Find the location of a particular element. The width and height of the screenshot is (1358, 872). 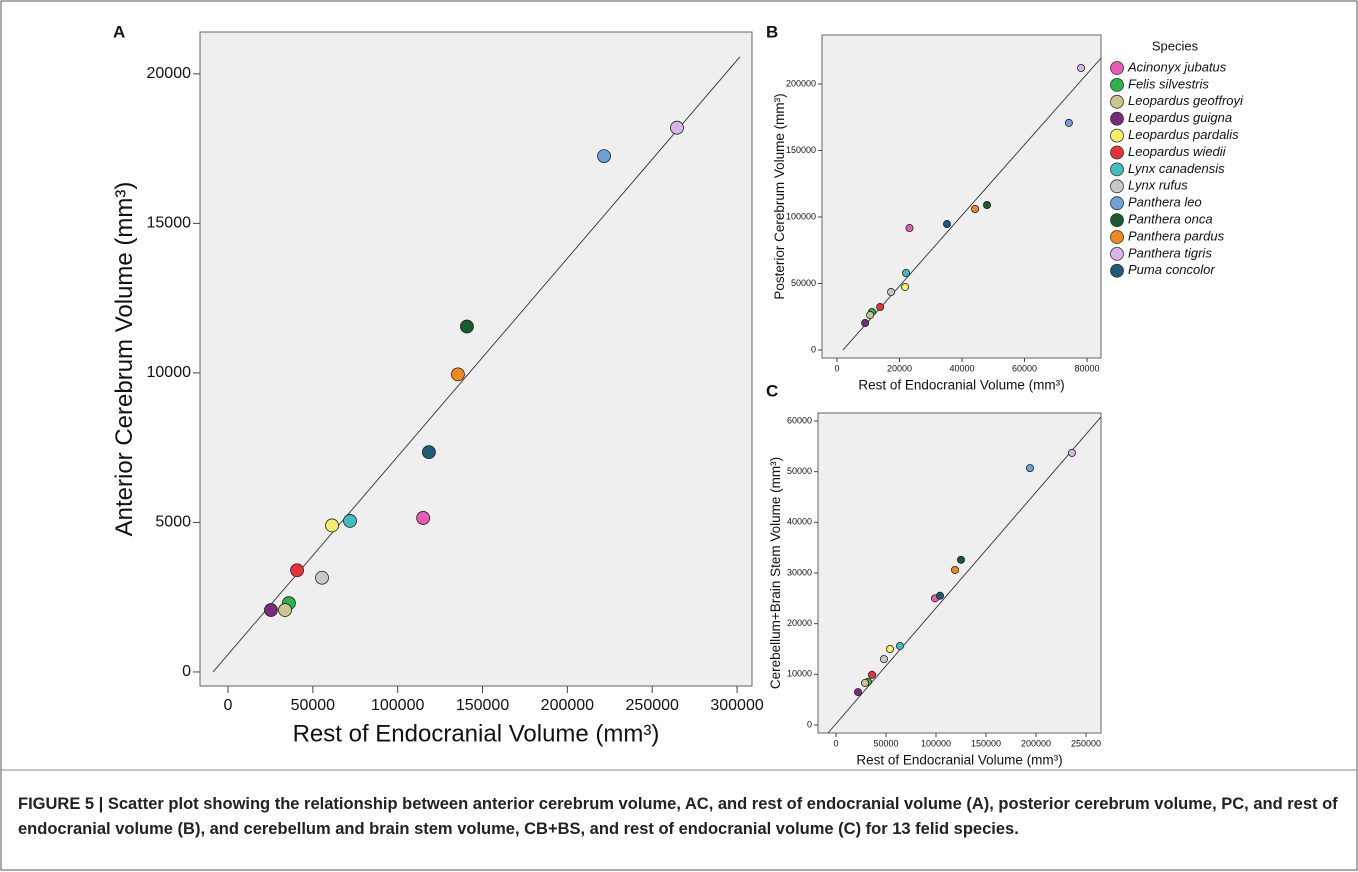

y-tick-label: 30000 is located at coordinates (799, 572).